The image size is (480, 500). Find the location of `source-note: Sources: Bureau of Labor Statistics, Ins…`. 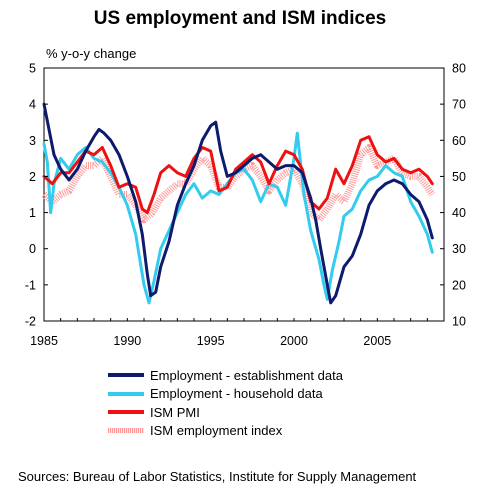

source-note: Sources: Bureau of Labor Statistics, Ins… is located at coordinates (217, 476).